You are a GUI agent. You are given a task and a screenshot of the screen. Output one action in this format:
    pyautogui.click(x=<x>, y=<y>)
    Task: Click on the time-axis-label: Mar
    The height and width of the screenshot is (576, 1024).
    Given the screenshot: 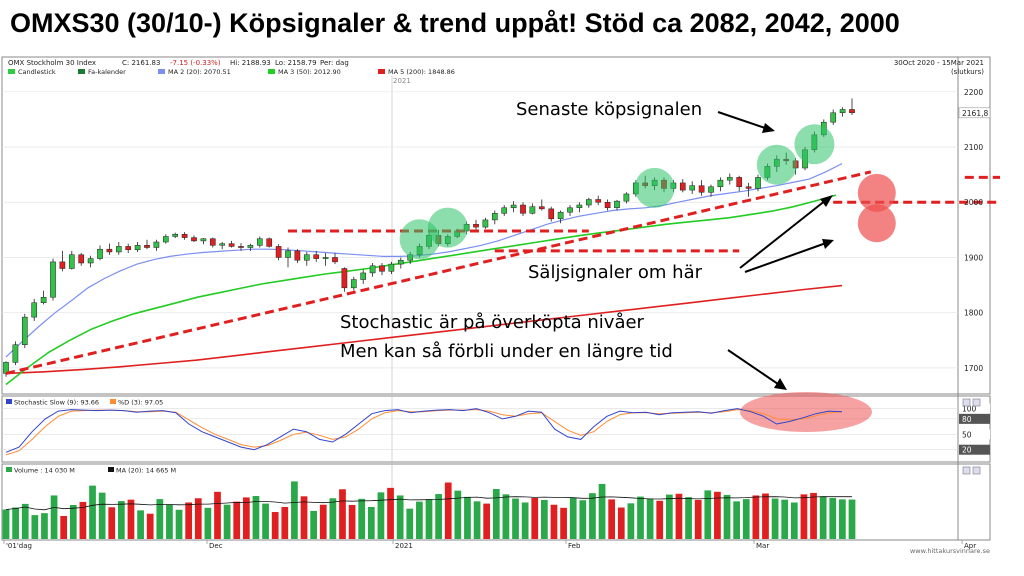 What is the action you would take?
    pyautogui.click(x=762, y=546)
    